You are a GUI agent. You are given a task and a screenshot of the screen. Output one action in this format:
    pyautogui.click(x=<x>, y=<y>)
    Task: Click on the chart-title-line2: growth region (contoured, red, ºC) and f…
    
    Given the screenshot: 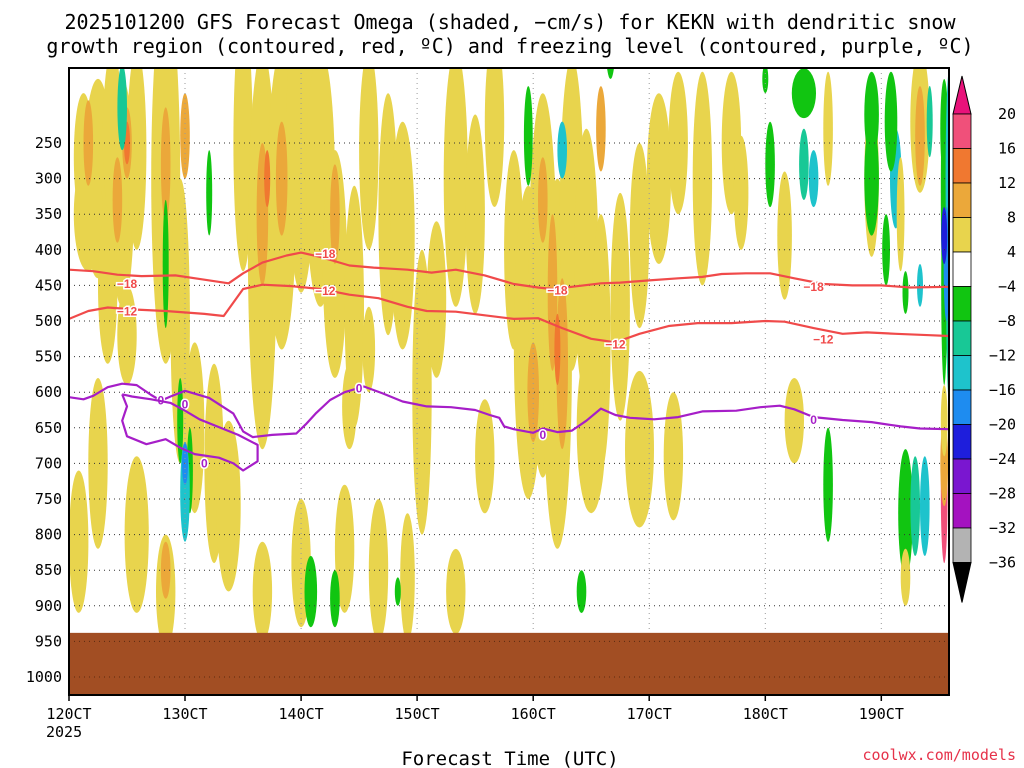 What is the action you would take?
    pyautogui.click(x=509, y=46)
    